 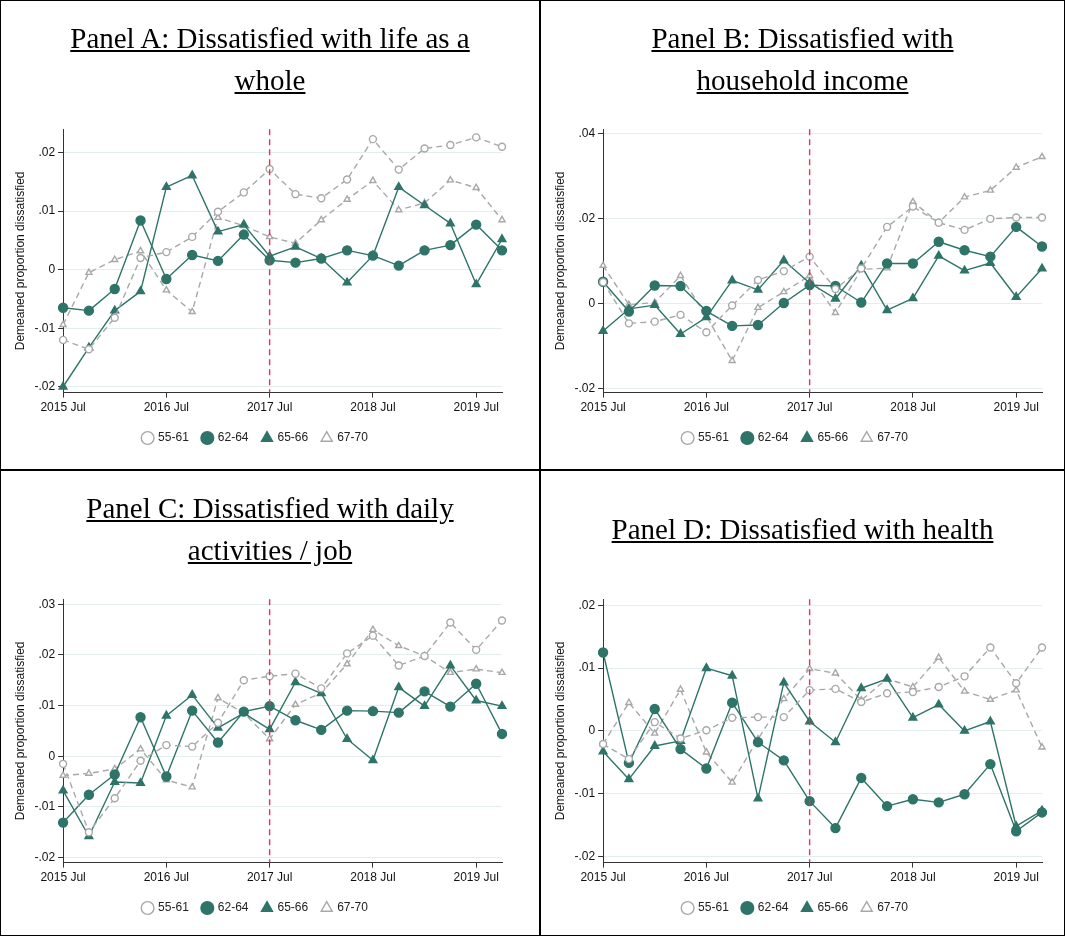 What do you see at coordinates (802, 529) in the screenshot?
I see `chart-title: Panel D: Dissatisfied with health` at bounding box center [802, 529].